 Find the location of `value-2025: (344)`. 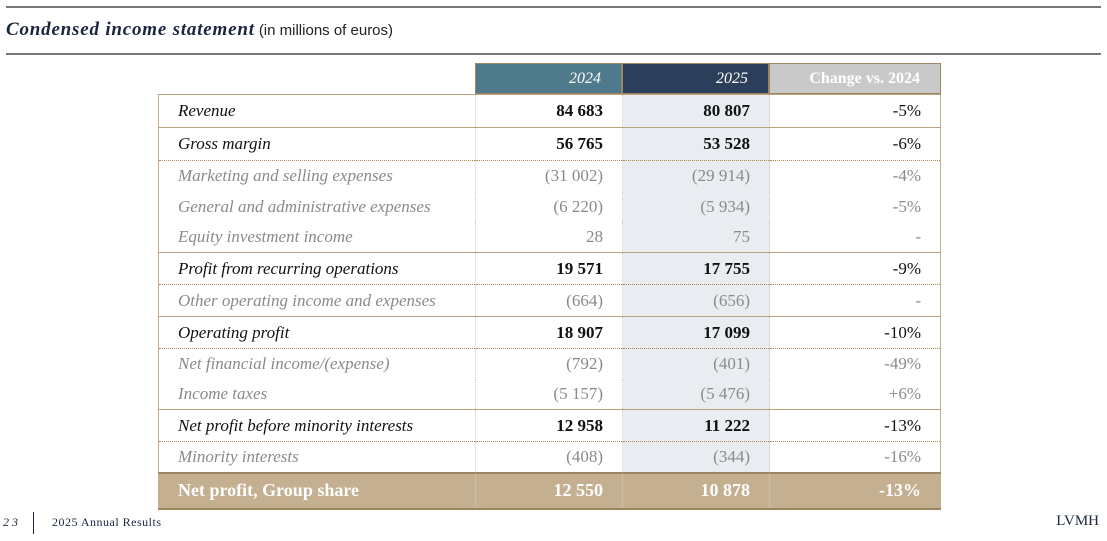

value-2025: (344) is located at coordinates (696, 457).